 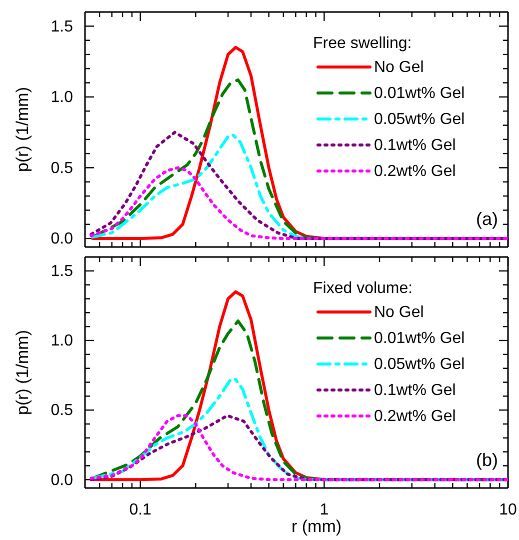 What do you see at coordinates (487, 460) in the screenshot?
I see `annotation: (b)` at bounding box center [487, 460].